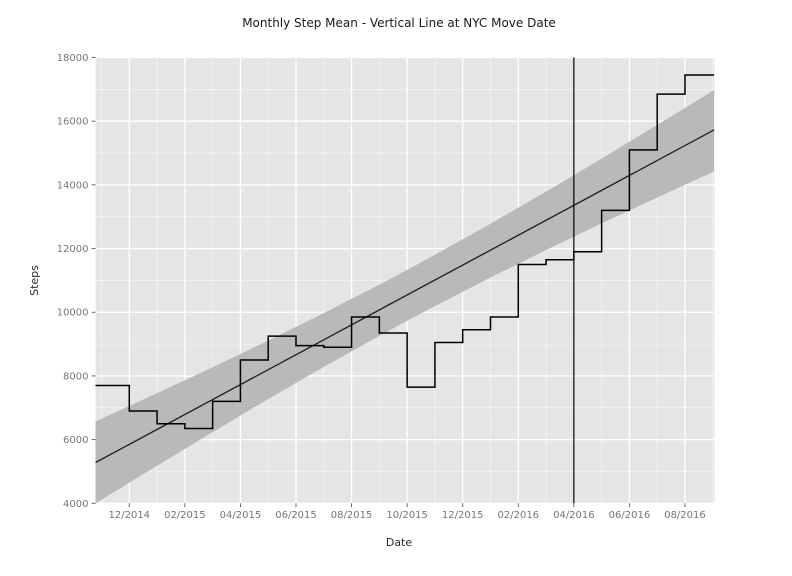 This screenshot has width=792, height=576. Describe the element at coordinates (73, 185) in the screenshot. I see `y-tick-label: 14000` at that location.